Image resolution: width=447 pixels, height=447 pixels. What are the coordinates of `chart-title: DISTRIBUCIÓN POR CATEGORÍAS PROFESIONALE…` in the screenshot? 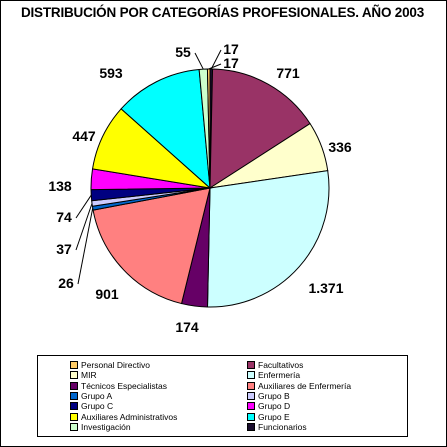 It's located at (222, 12).